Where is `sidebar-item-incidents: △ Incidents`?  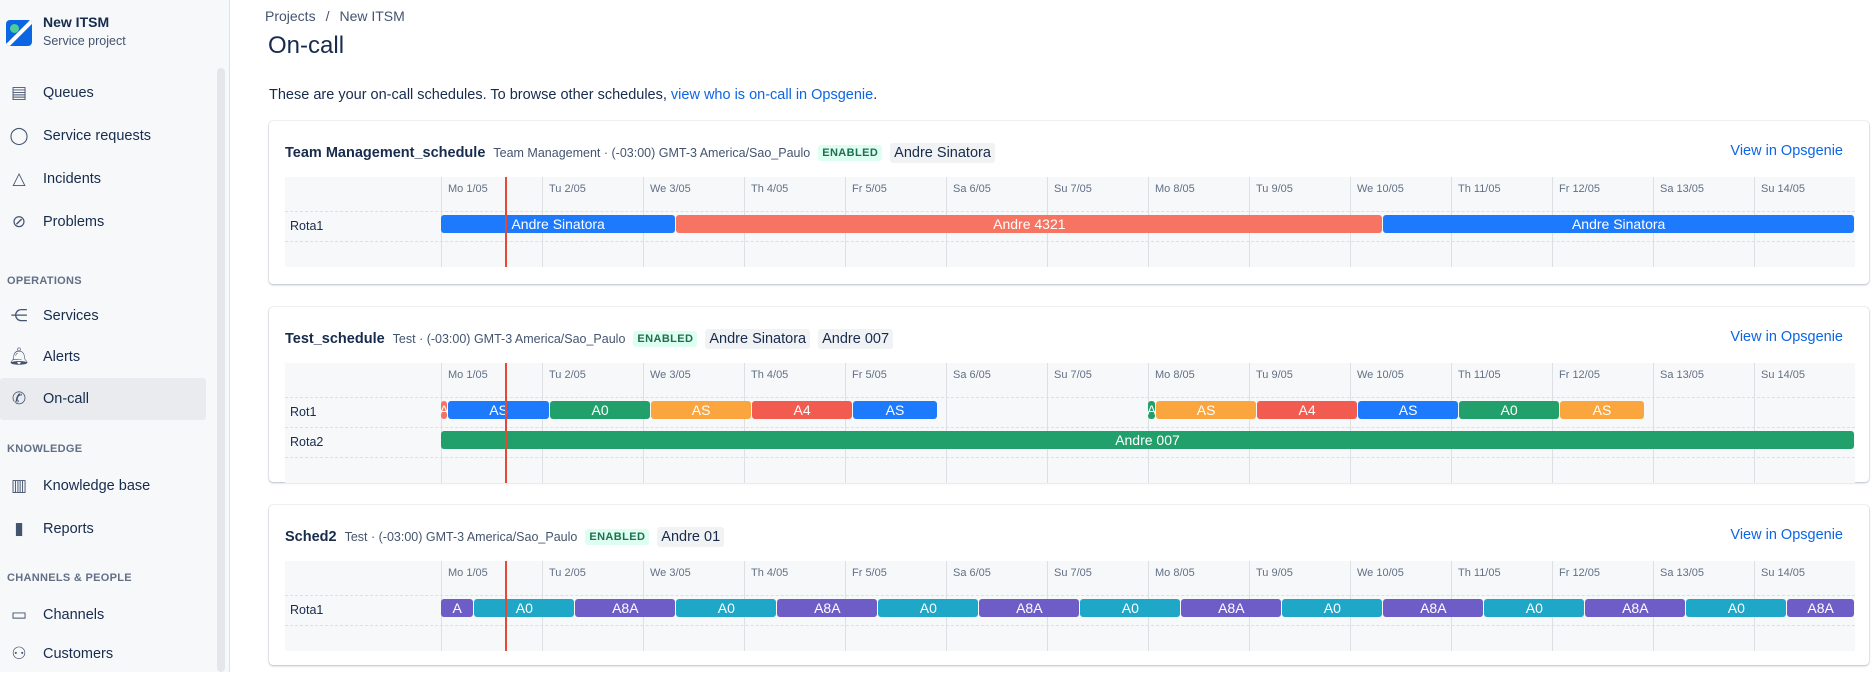
sidebar-item-incidents: △ Incidents is located at coordinates (103, 179).